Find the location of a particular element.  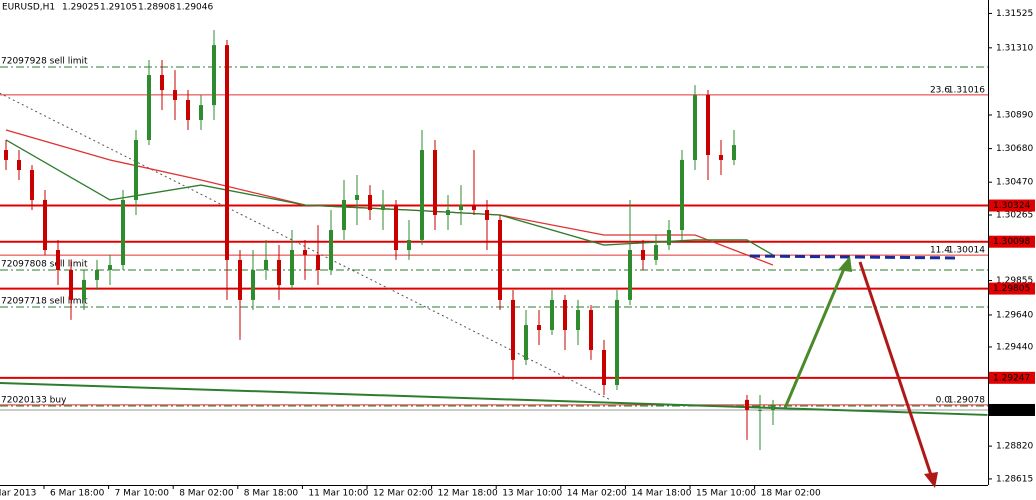

quote-high: 1.29105 is located at coordinates (118, 8).